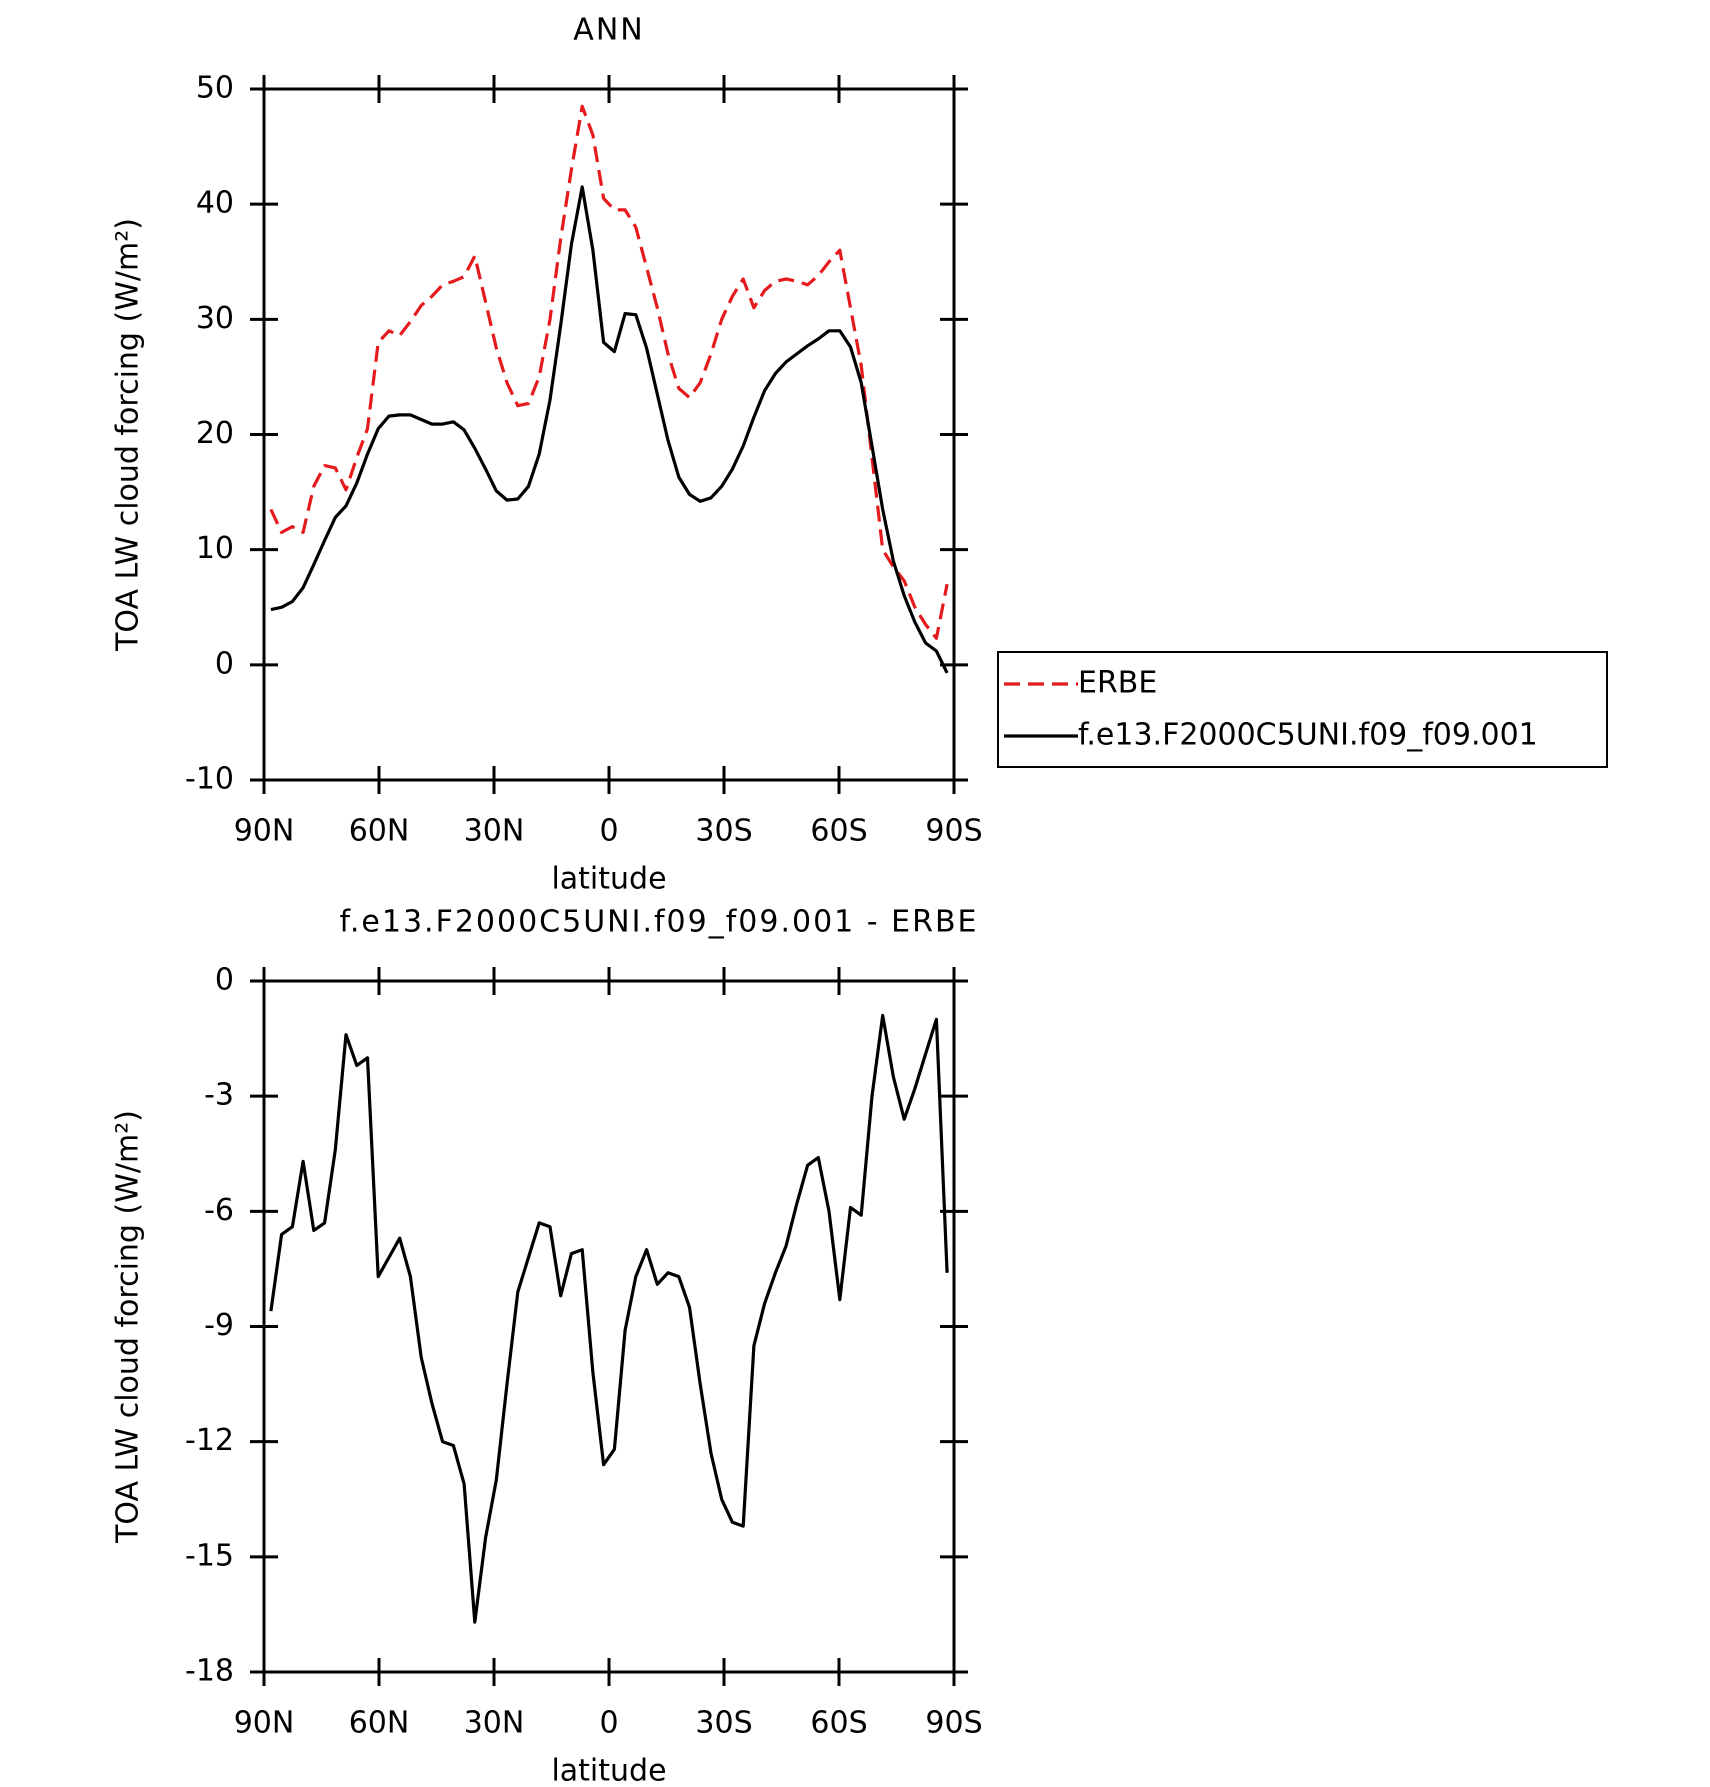 This screenshot has width=1710, height=1787. What do you see at coordinates (209, 1555) in the screenshot?
I see `y-tick-label: -15` at bounding box center [209, 1555].